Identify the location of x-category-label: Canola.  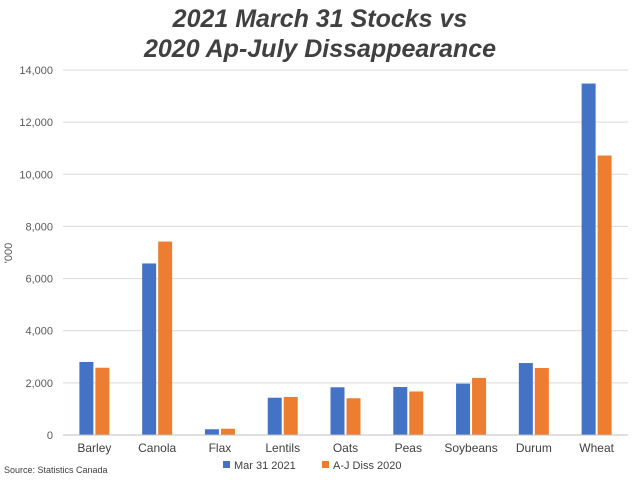
(157, 448).